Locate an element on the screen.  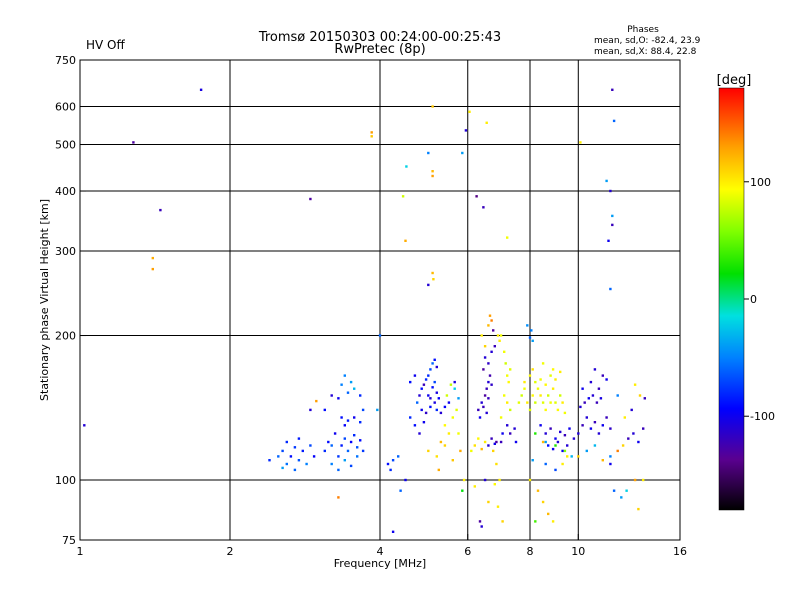
x-tick-label: 10 is located at coordinates (578, 551).